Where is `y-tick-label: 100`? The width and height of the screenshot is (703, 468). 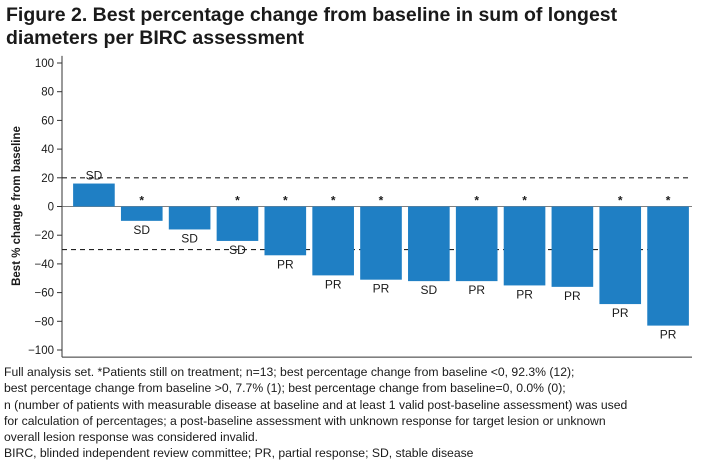
y-tick-label: 100 is located at coordinates (44, 64).